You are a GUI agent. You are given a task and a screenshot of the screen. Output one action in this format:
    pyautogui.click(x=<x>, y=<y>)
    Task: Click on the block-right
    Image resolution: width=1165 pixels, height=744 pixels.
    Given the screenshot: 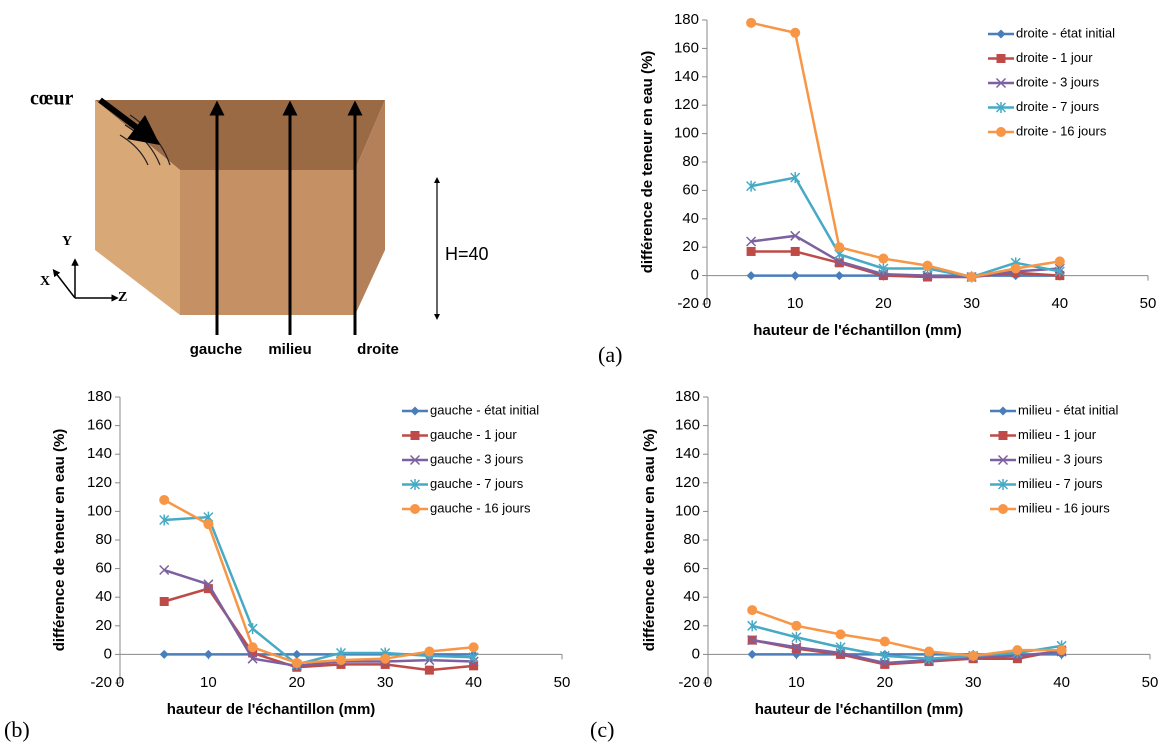 What is the action you would take?
    pyautogui.click(x=370, y=207)
    